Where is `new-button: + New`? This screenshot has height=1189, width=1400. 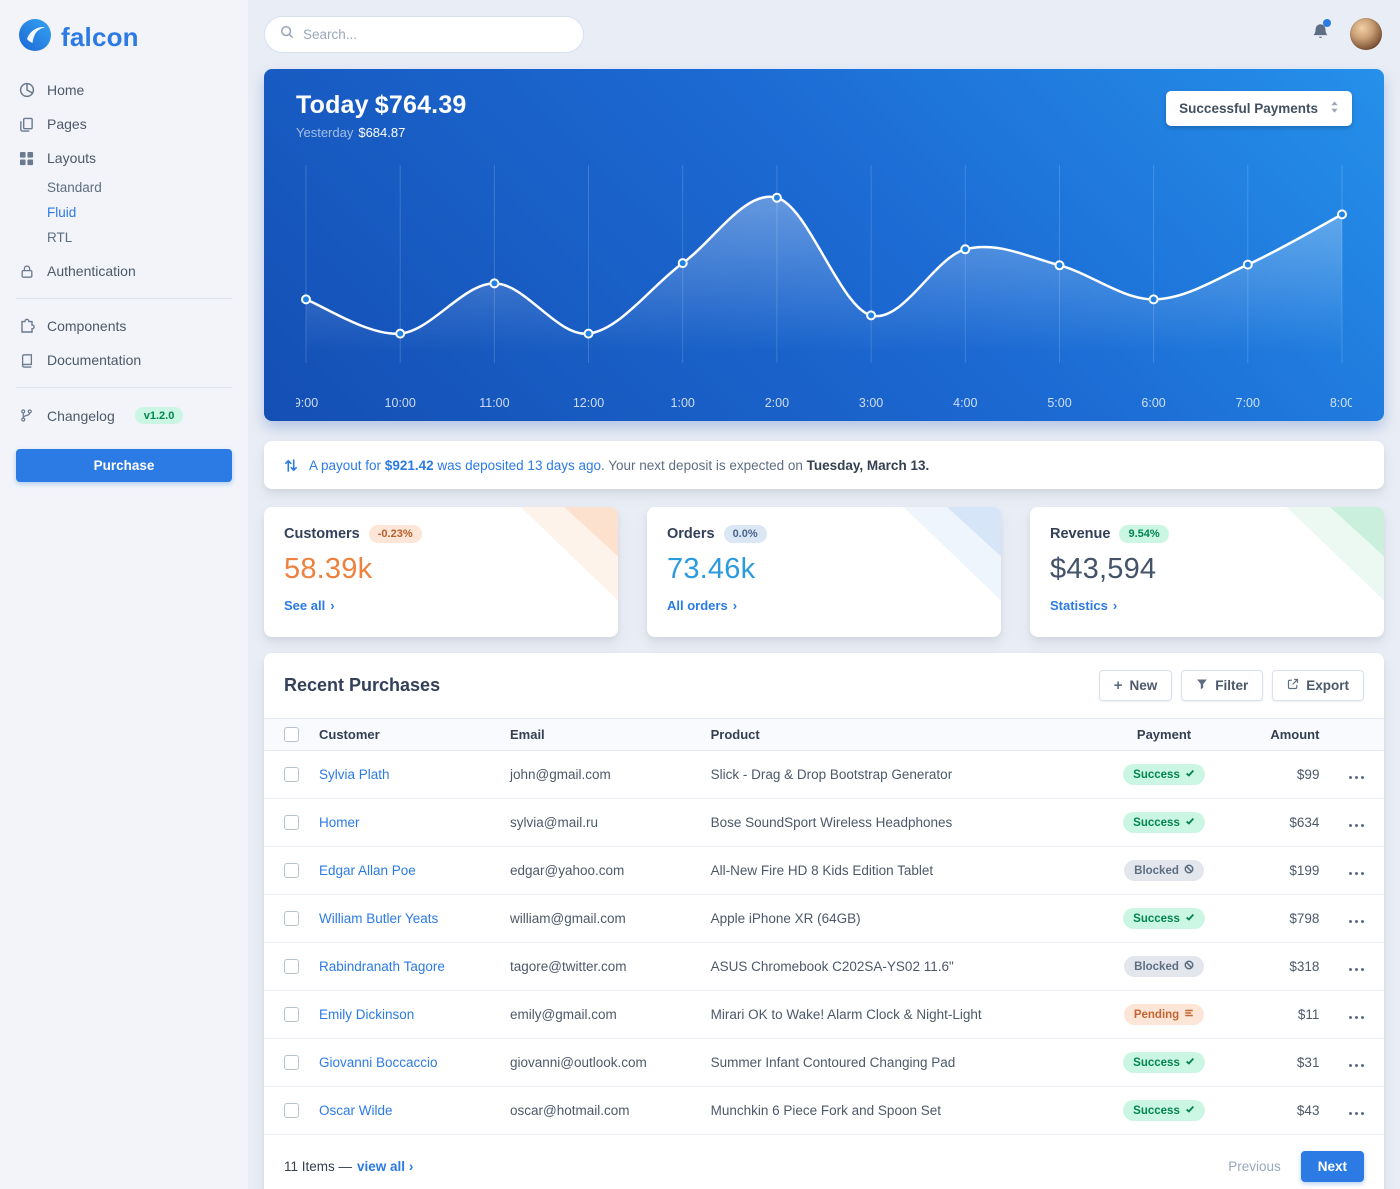
new-button: + New is located at coordinates (1135, 685).